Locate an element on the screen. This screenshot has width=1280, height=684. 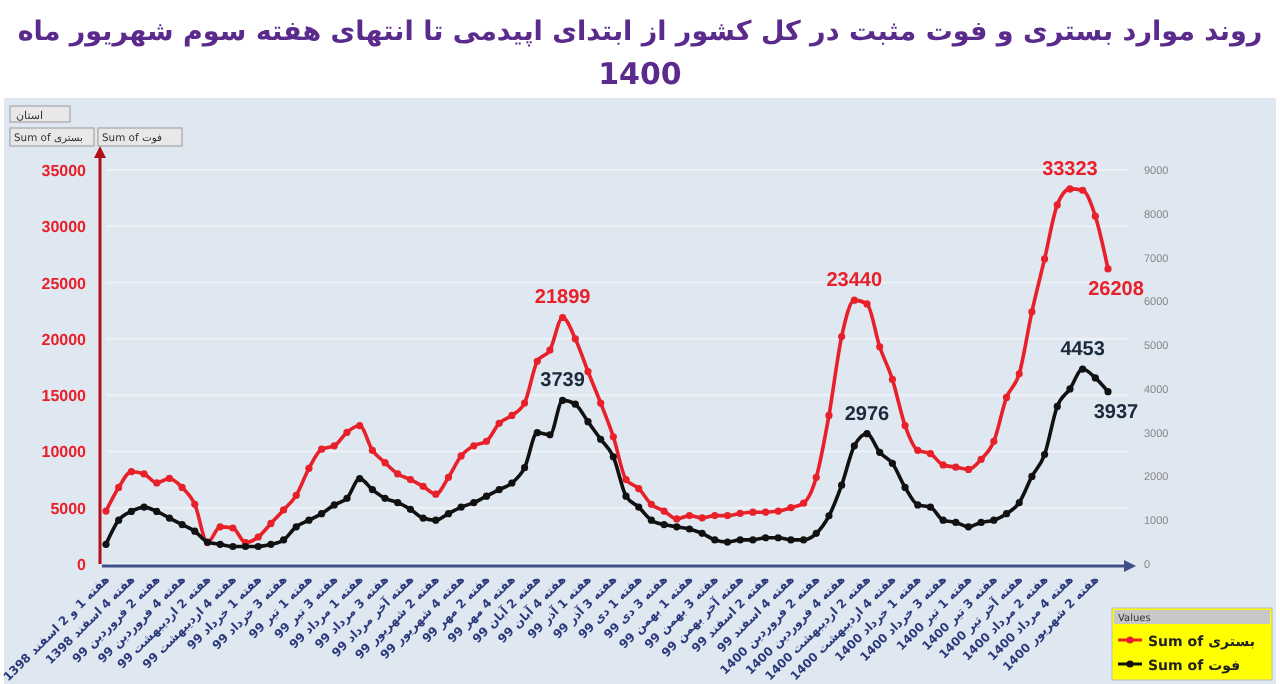
data-label: 33323 is located at coordinates (1070, 169).